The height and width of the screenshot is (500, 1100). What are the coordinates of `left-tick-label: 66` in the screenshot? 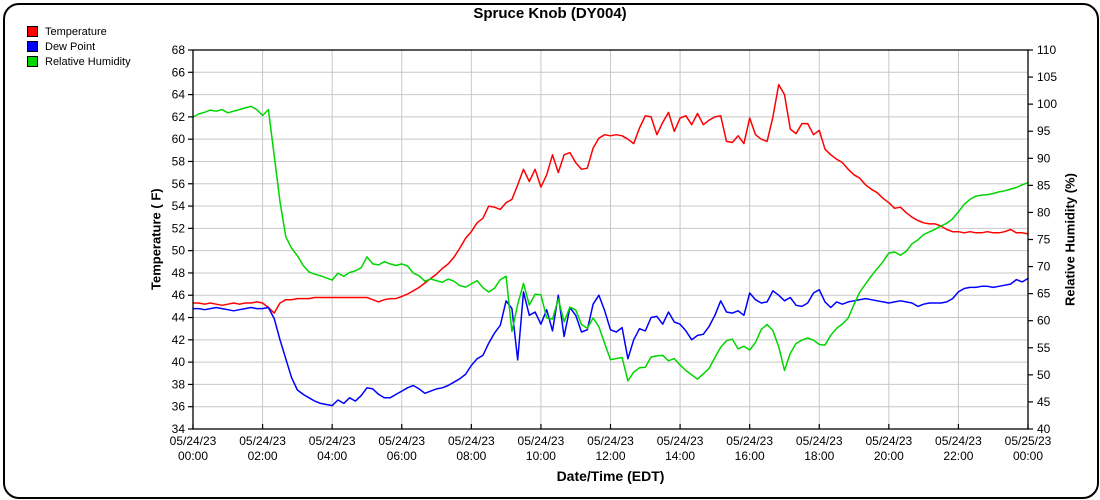 It's located at (179, 72).